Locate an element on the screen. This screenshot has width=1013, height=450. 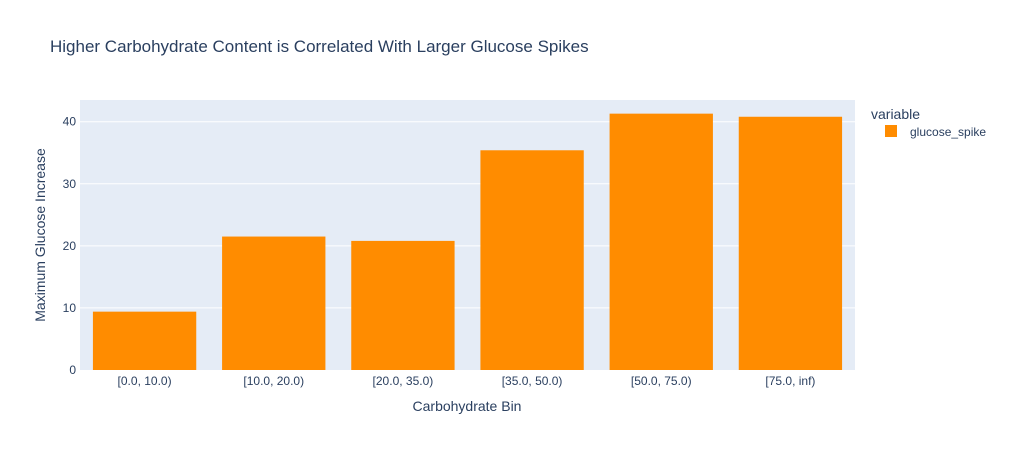
x-tick-label: [35.0, 50.0) is located at coordinates (532, 381).